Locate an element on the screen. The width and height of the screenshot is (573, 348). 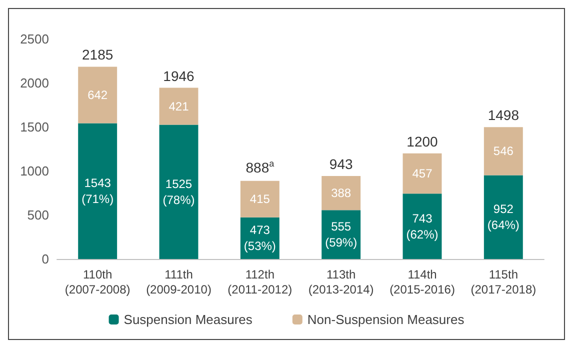
data-label: 743 (62%) is located at coordinates (422, 226).